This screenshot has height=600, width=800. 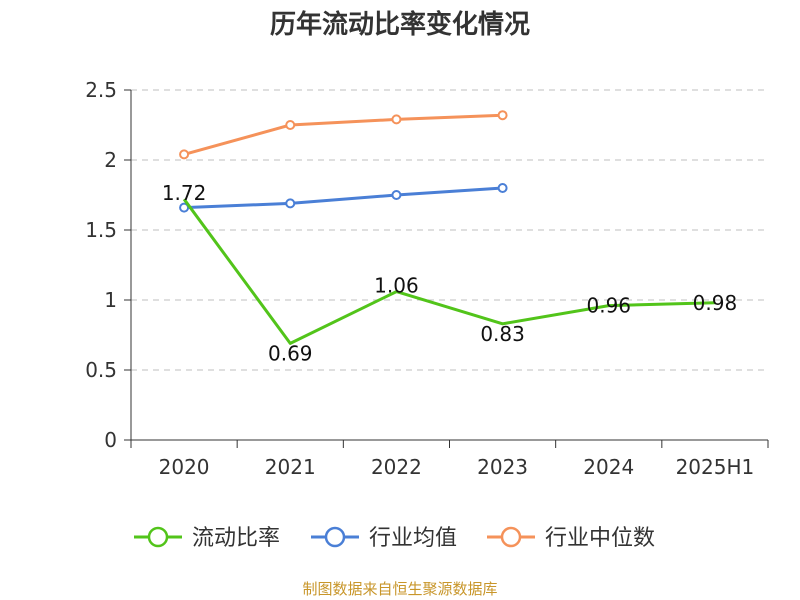 I want to click on y-tick-label: 2, so click(x=110, y=160).